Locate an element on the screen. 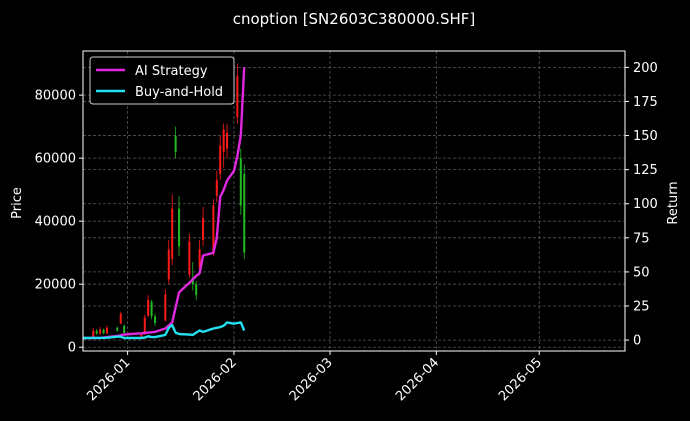 Image resolution: width=690 pixels, height=421 pixels. y-tick-label-right: 200 is located at coordinates (645, 68).